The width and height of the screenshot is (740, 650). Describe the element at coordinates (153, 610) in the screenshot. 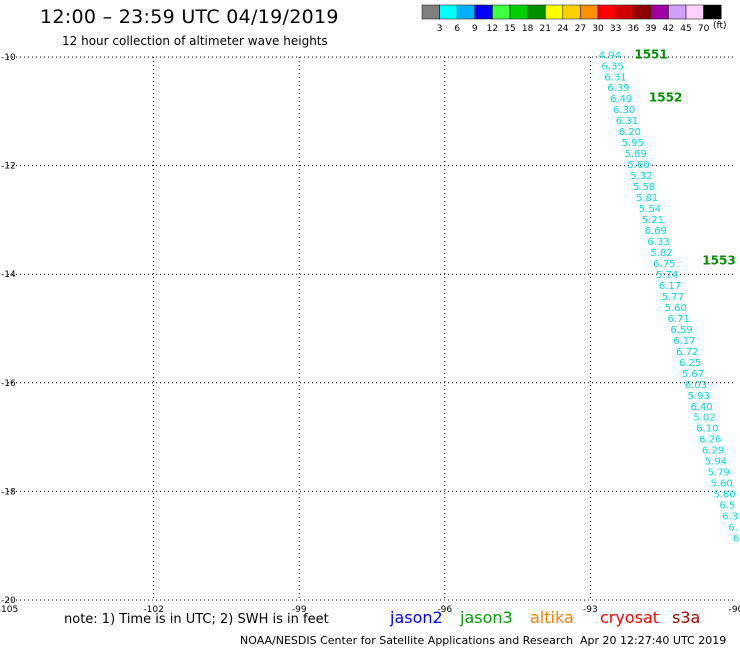

I see `longitude-label: -102` at that location.